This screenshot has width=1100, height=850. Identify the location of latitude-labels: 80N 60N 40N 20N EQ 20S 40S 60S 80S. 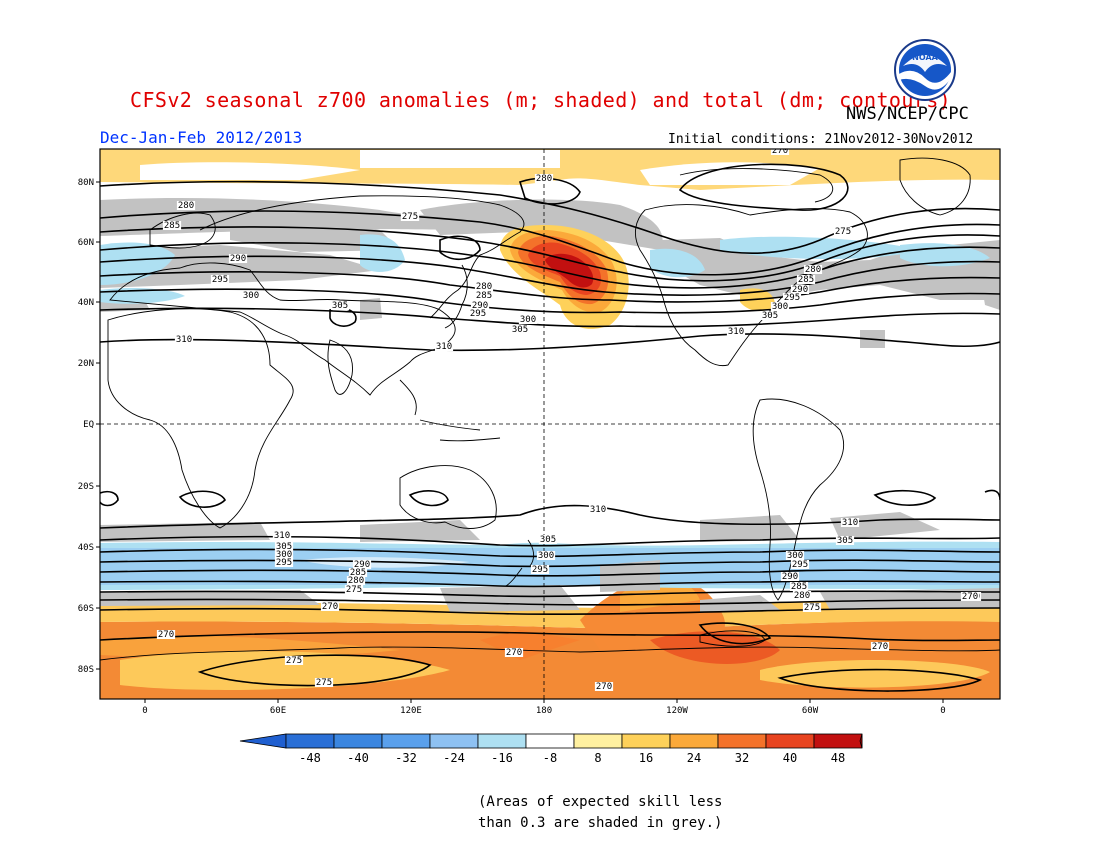
(89, 426).